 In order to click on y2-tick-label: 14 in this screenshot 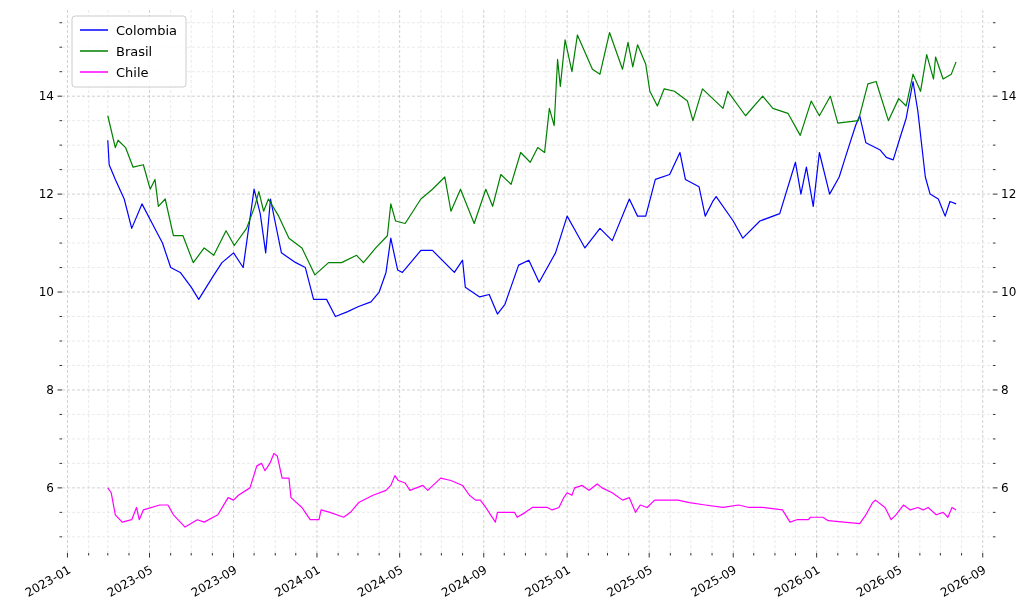, I will do `click(1009, 96)`.